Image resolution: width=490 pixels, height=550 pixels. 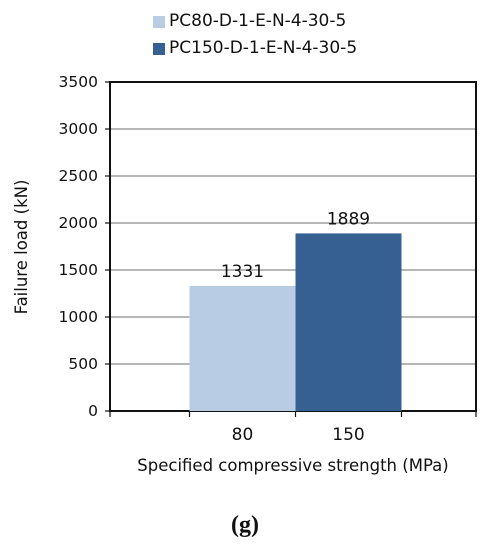 What do you see at coordinates (83, 364) in the screenshot?
I see `y-tick-label-500: 500` at bounding box center [83, 364].